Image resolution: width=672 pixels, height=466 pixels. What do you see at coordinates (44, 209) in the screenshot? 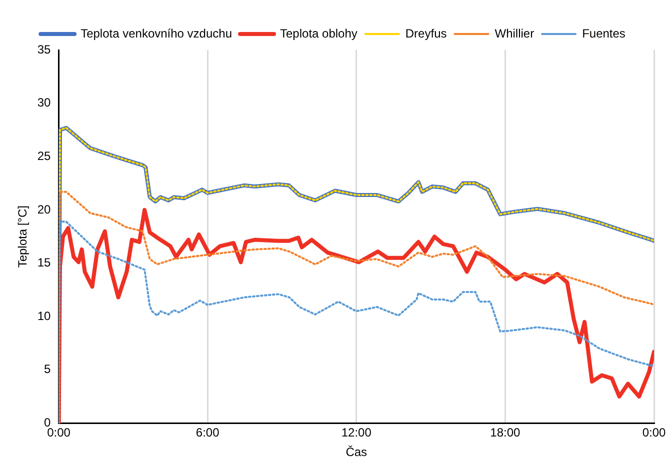
I see `y-tick-label: 20` at bounding box center [44, 209].